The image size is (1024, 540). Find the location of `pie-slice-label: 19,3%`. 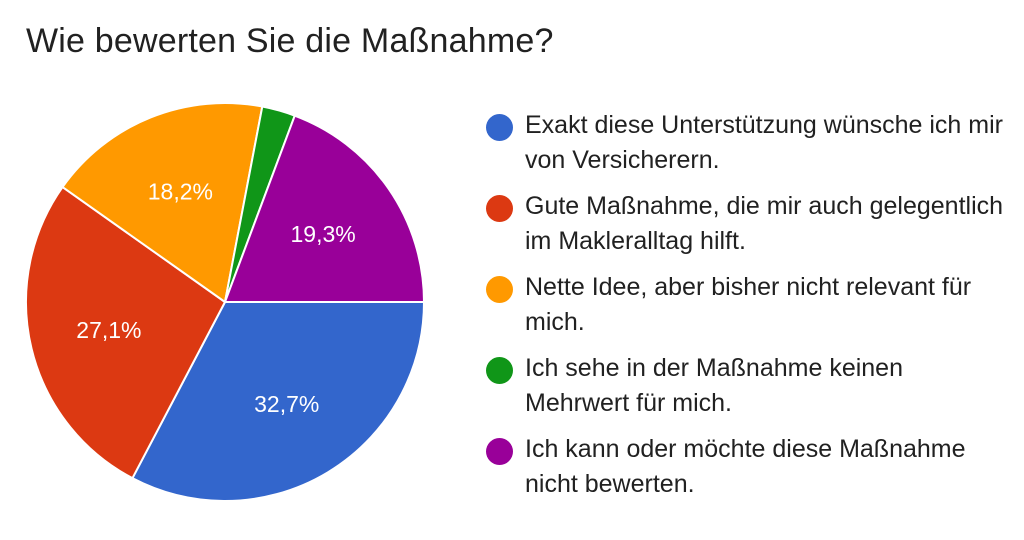

pie-slice-label: 19,3% is located at coordinates (323, 234).